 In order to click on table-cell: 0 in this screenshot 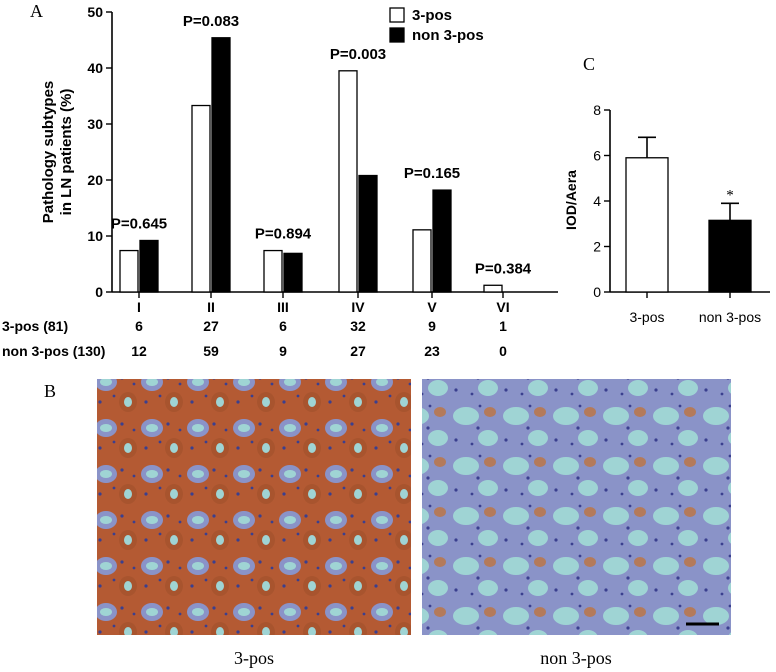, I will do `click(503, 351)`.